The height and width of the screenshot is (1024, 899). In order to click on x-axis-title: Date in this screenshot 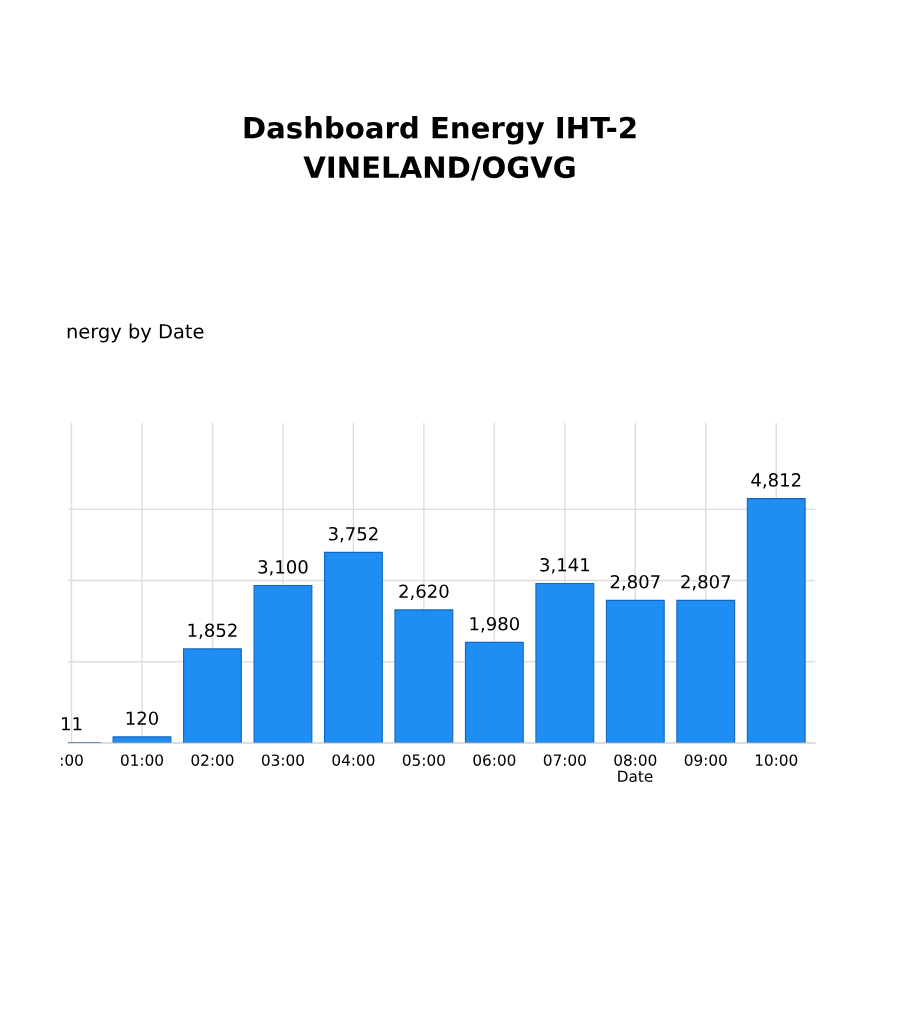, I will do `click(635, 776)`.